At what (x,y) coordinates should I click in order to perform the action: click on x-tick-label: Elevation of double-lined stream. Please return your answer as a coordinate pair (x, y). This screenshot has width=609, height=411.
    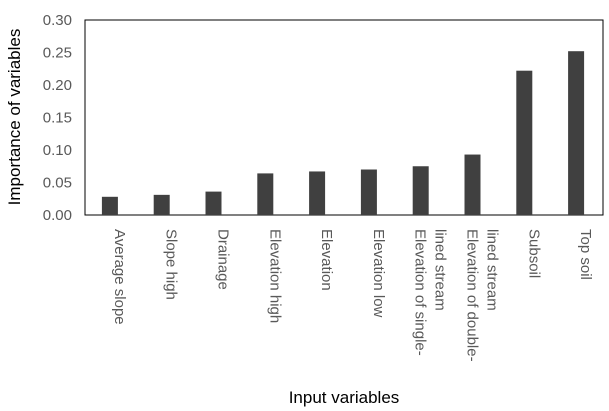
    Looking at the image, I should click on (482, 295).